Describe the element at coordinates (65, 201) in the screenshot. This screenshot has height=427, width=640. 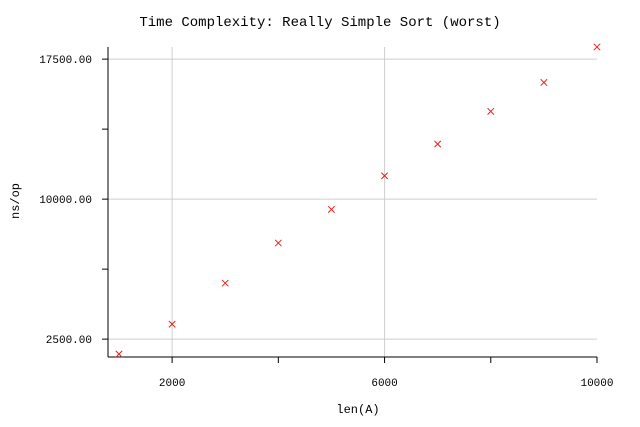
I see `y-tick-label: 10000.00` at that location.